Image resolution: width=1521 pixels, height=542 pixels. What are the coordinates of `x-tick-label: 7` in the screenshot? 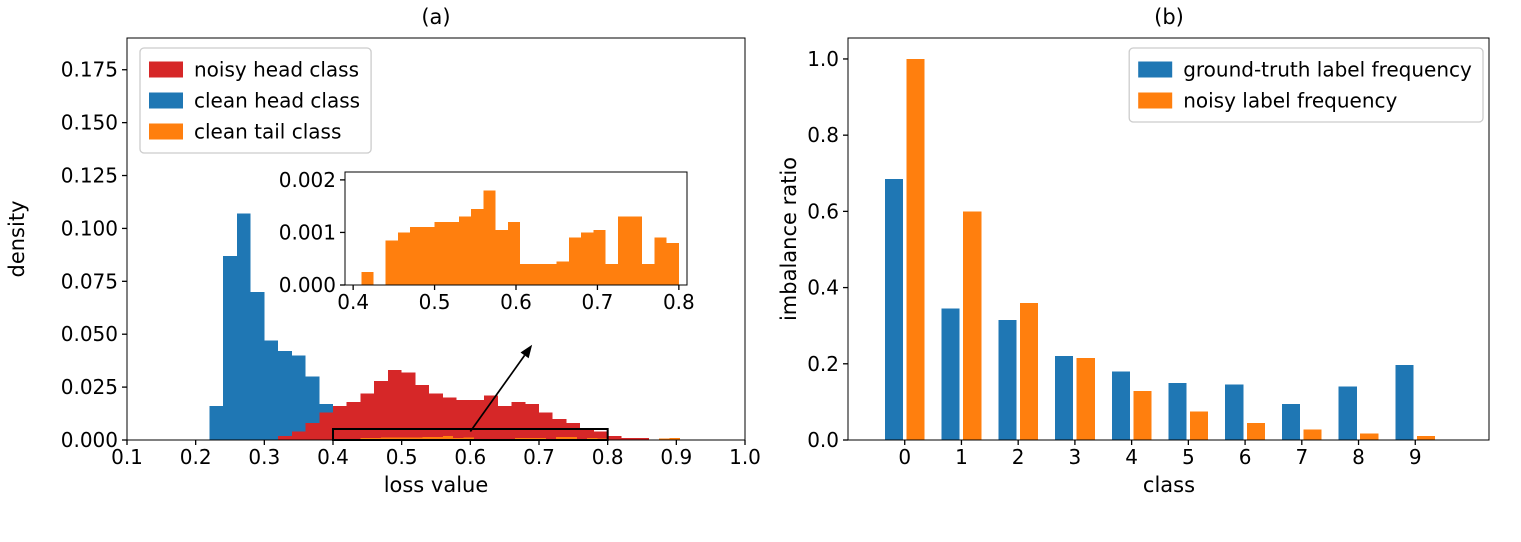 It's located at (1301, 457).